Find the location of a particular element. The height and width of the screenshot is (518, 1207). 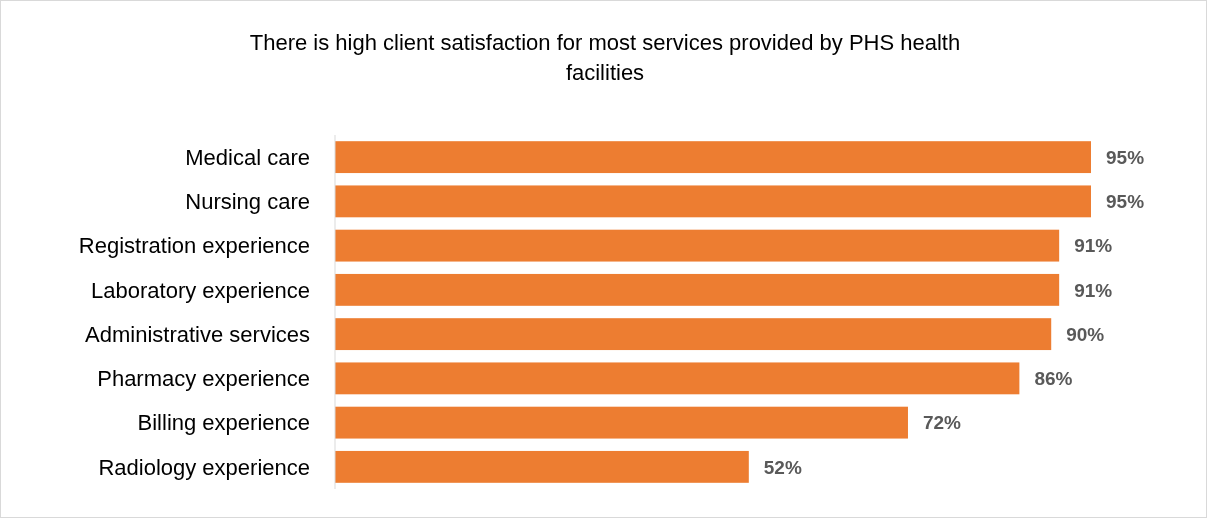

y-tick-label: Registration experience is located at coordinates (194, 246).